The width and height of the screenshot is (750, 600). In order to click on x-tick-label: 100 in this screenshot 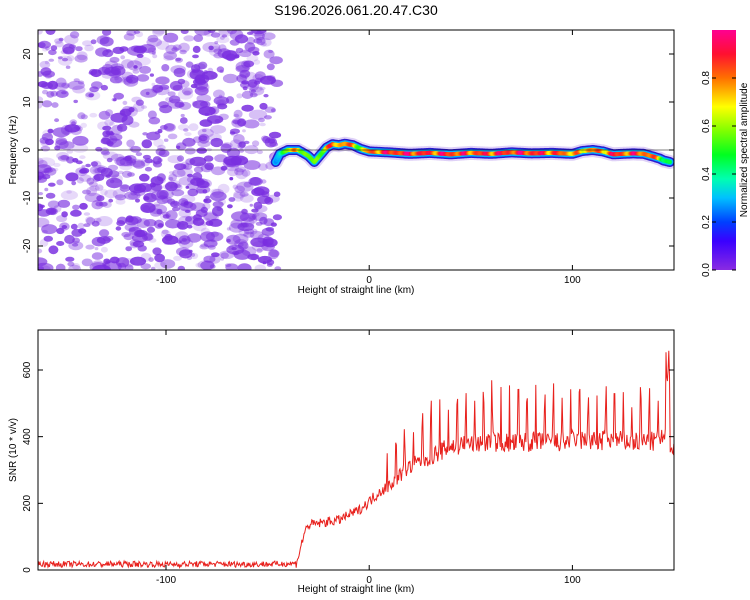, I will do `click(572, 280)`.